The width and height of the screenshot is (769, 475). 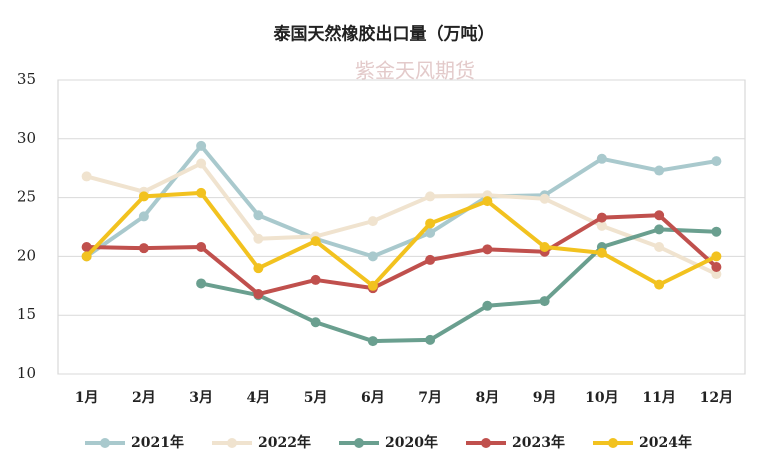 I want to click on legend-label: 2024年, so click(x=665, y=442).